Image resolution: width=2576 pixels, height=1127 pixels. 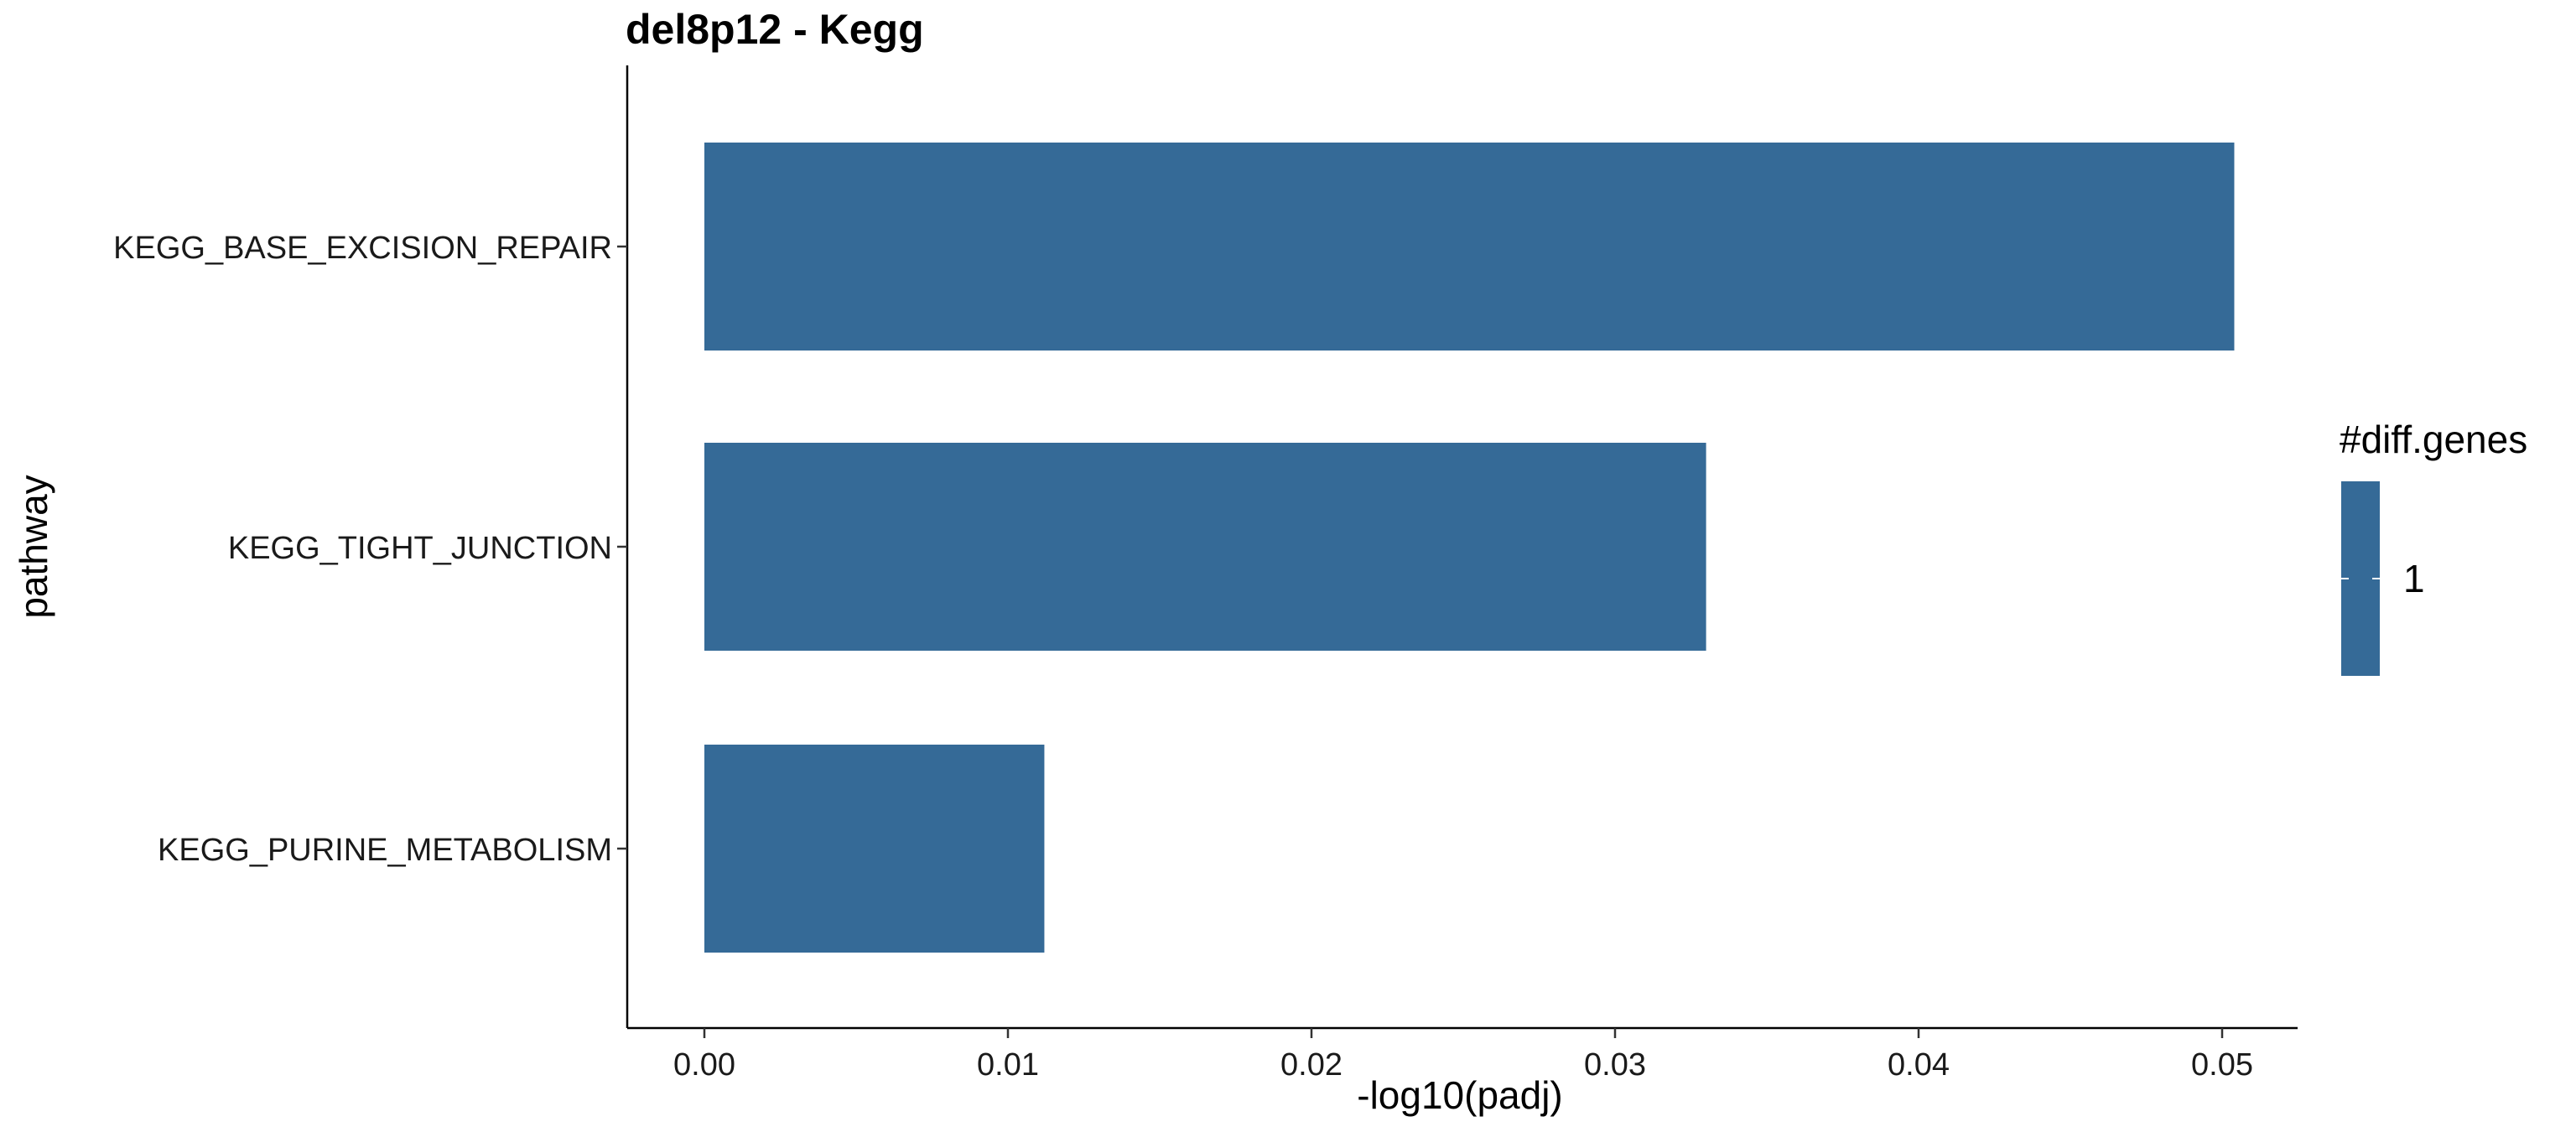 I want to click on legend-title: #diff.genes, so click(x=2433, y=439).